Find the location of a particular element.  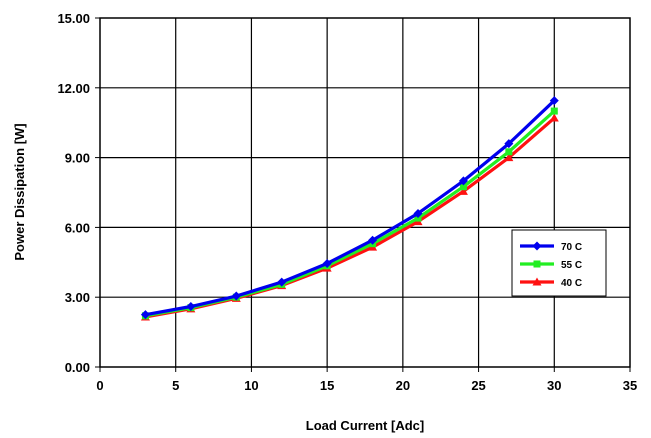

y-tick-label: 3.00 is located at coordinates (77, 297).